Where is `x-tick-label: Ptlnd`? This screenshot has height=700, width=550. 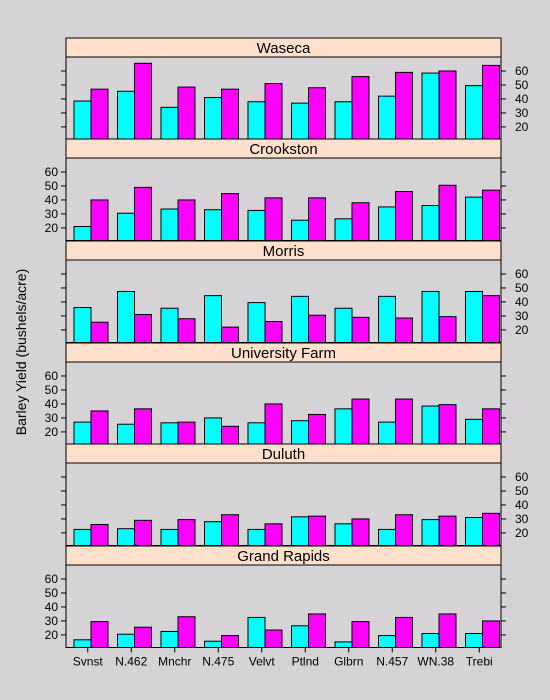 x-tick-label: Ptlnd is located at coordinates (305, 662).